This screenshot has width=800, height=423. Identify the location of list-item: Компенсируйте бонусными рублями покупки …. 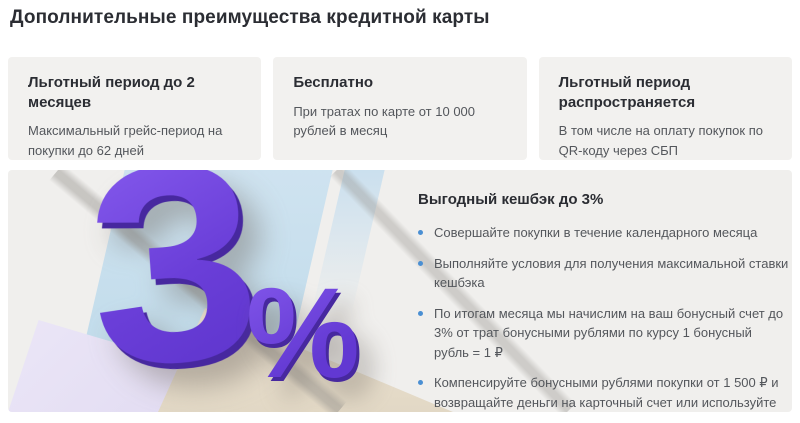
(604, 392).